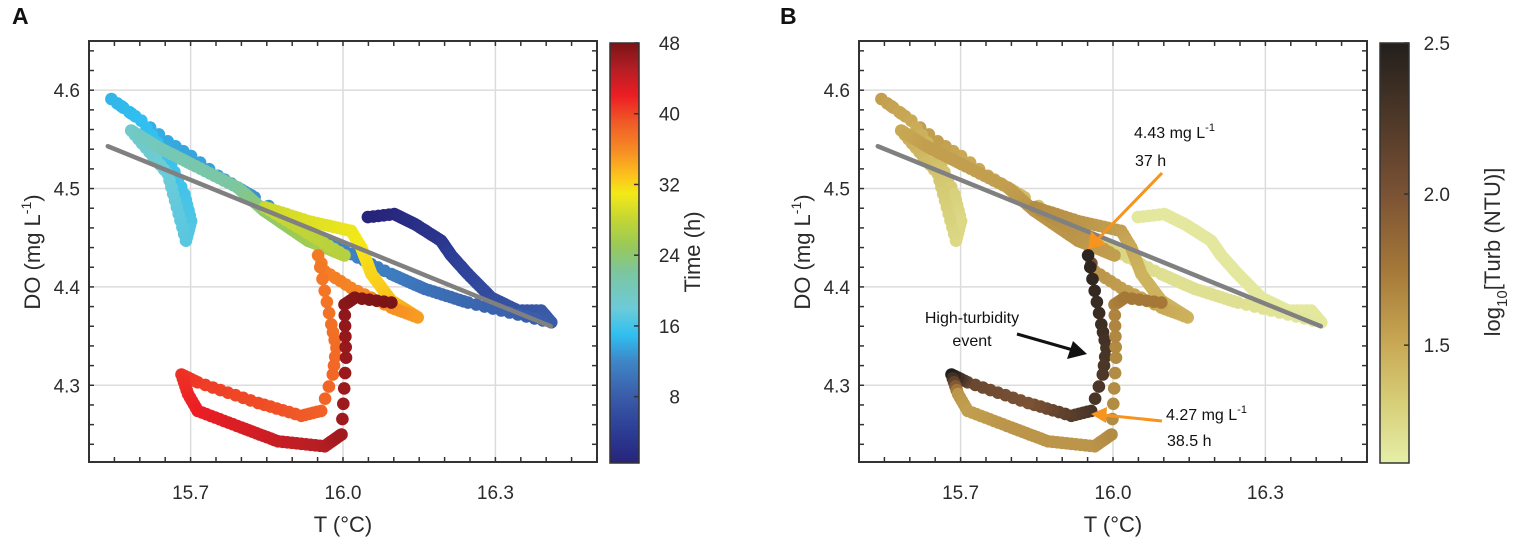 This screenshot has height=543, width=1515. What do you see at coordinates (788, 16) in the screenshot?
I see `panel-letter-b: B` at bounding box center [788, 16].